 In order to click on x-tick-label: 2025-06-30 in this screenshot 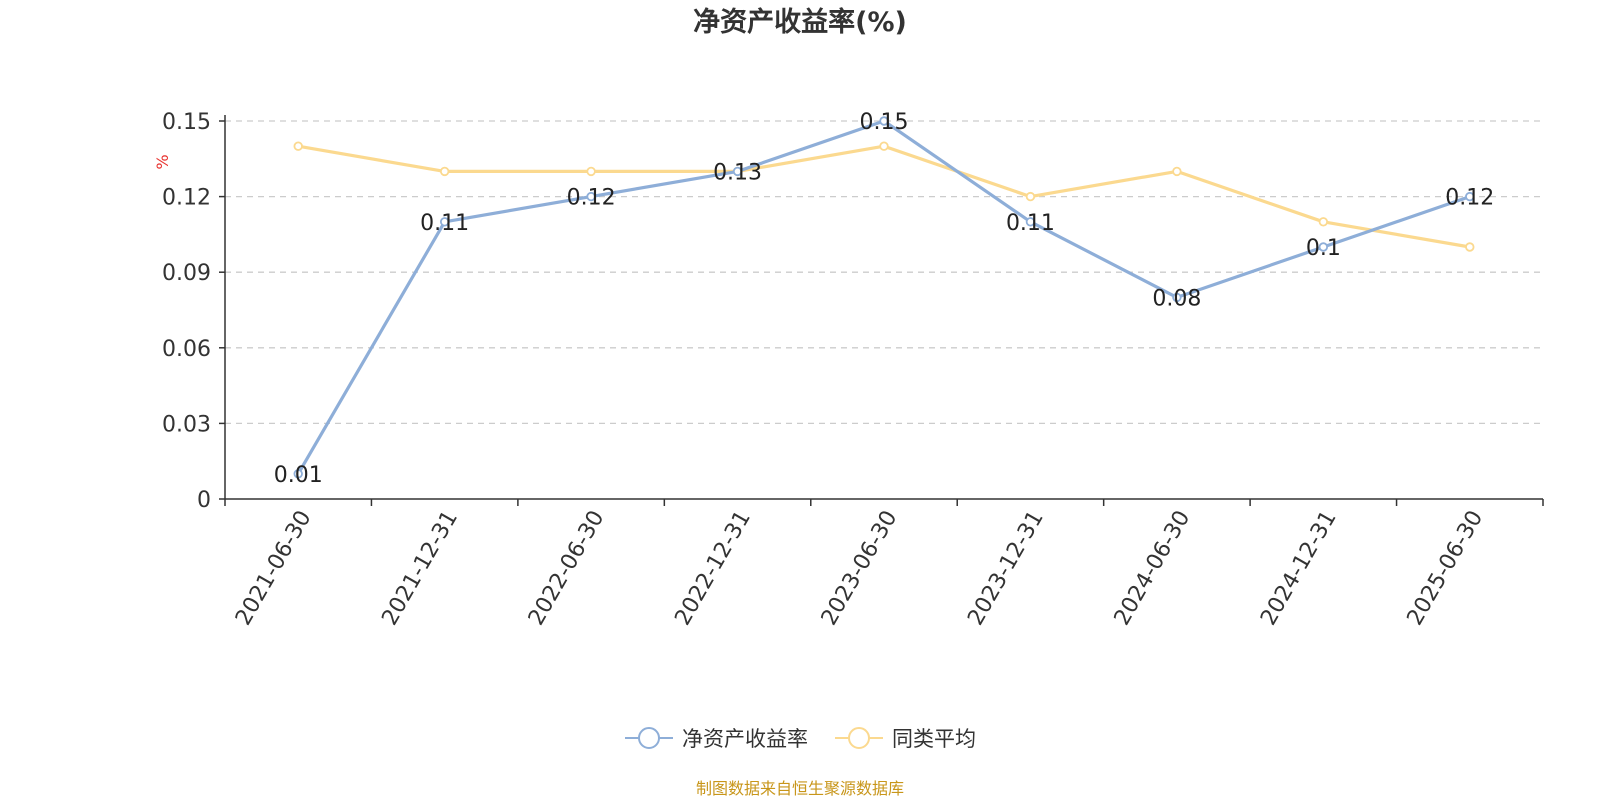, I will do `click(1446, 568)`.